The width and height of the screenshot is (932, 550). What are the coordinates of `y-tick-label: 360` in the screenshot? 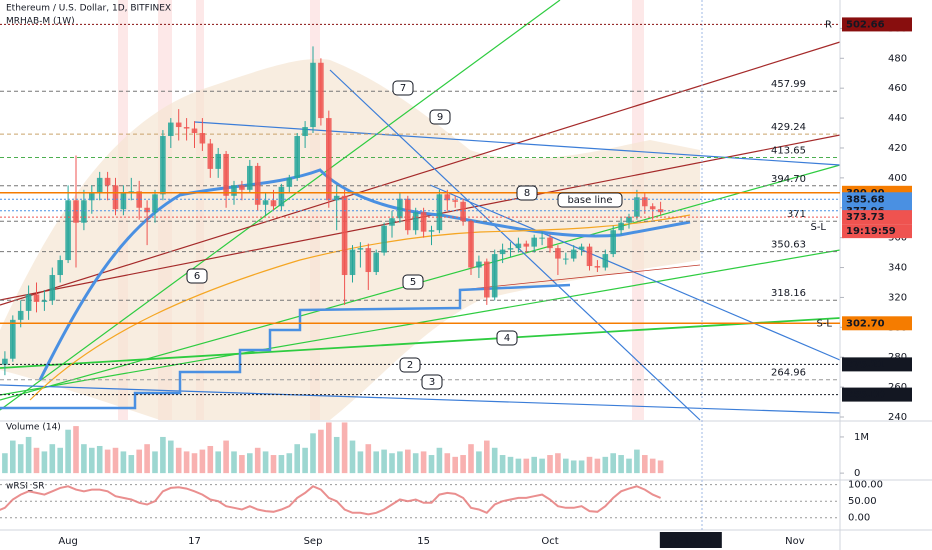 It's located at (897, 238).